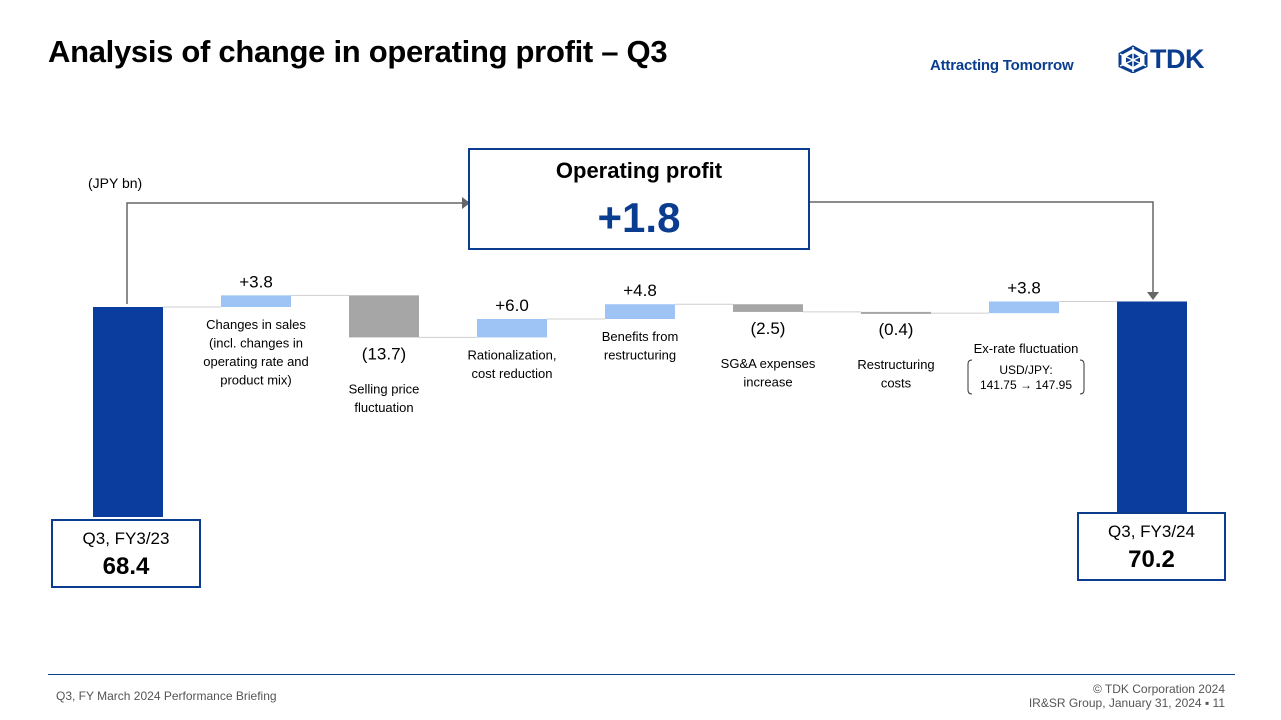 Image resolution: width=1281 pixels, height=720 pixels. Describe the element at coordinates (1151, 559) in the screenshot. I see `end-value: 70.2` at that location.